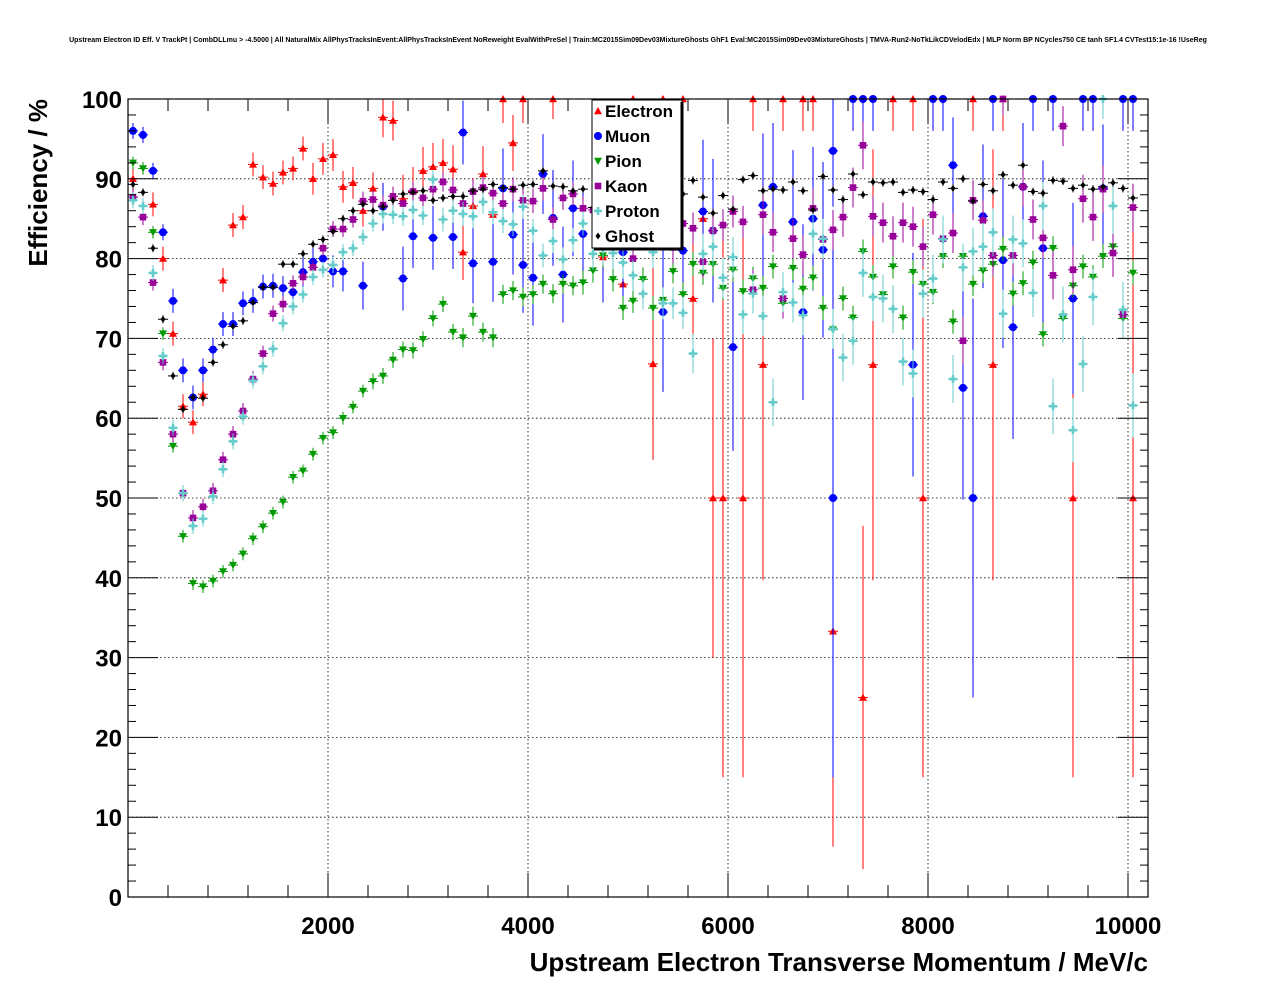 This screenshot has width=1276, height=996. Describe the element at coordinates (108, 738) in the screenshot. I see `y-tick-label: 20` at that location.